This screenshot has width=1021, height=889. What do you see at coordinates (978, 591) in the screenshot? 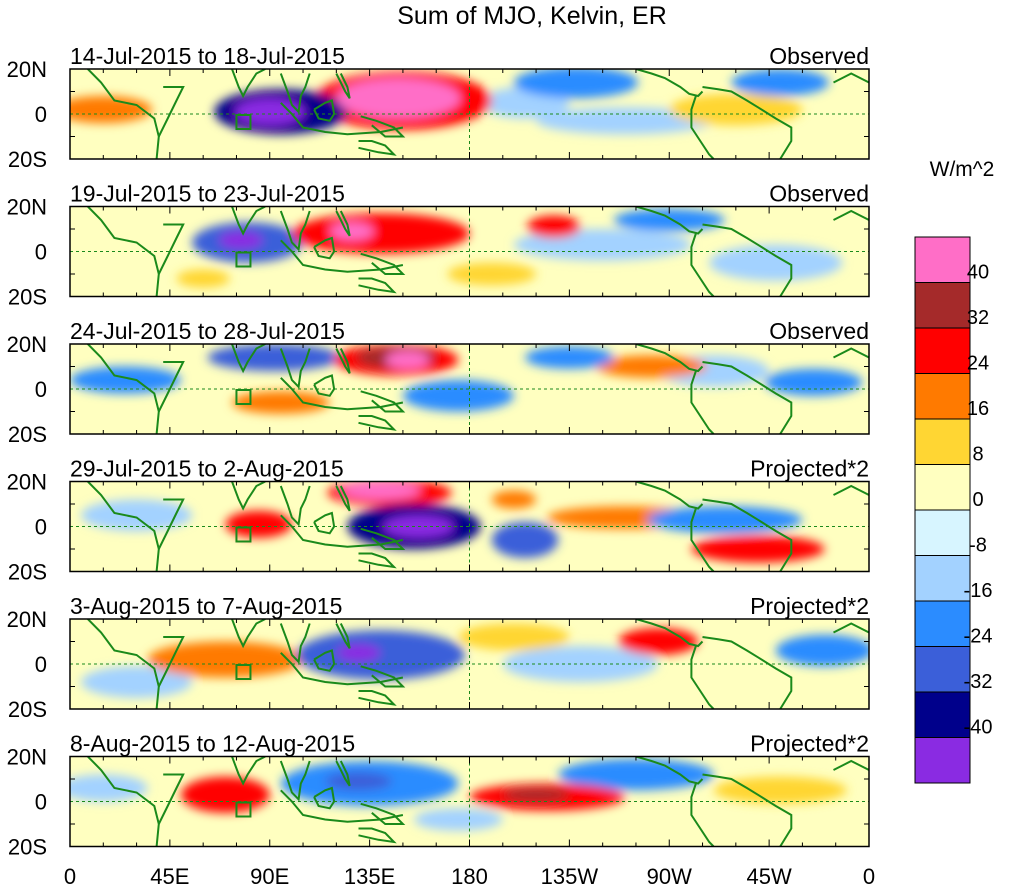
I see `colorbar-label: -16` at bounding box center [978, 591].